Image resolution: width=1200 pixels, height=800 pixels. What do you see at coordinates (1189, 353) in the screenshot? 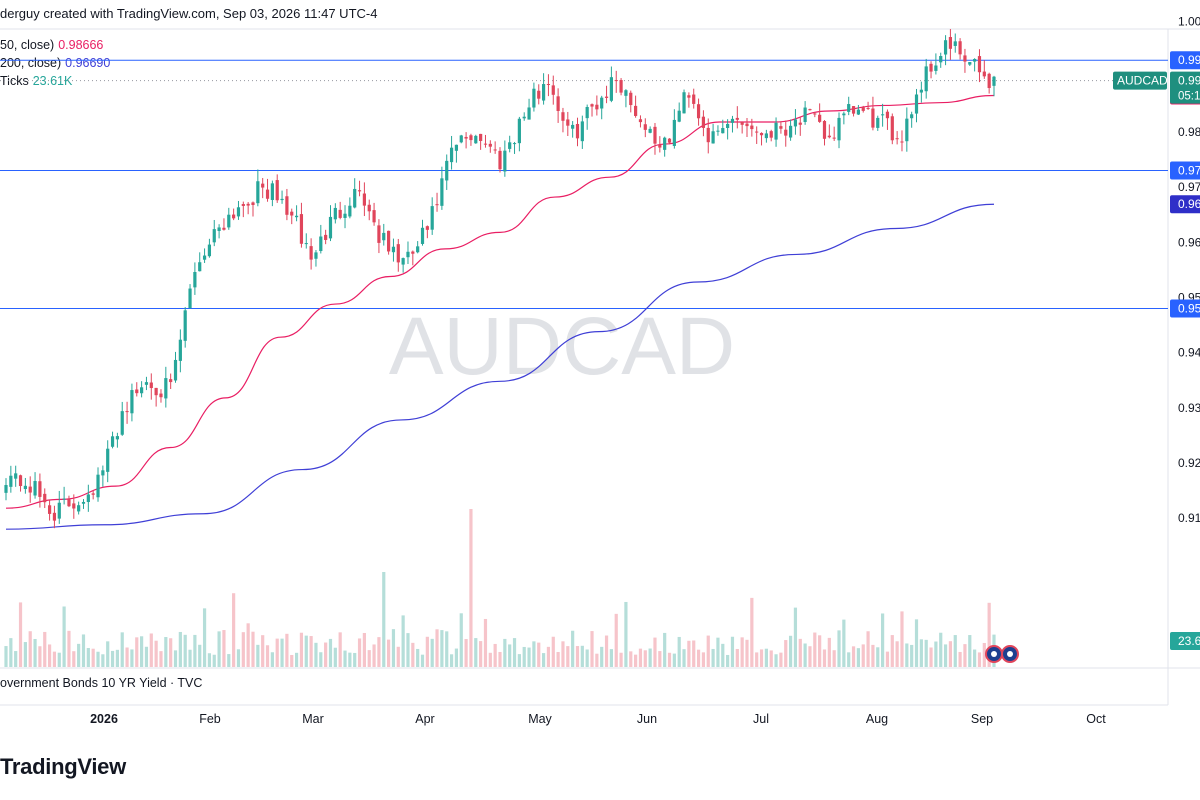
I see `y-tick-label: 0.94` at bounding box center [1189, 353].